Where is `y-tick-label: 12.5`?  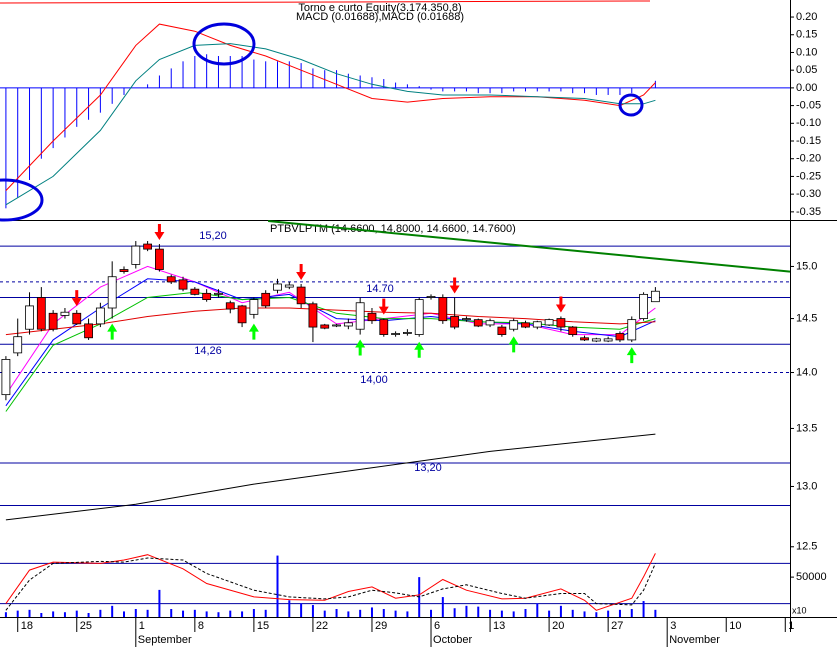
y-tick-label: 12.5 is located at coordinates (806, 547).